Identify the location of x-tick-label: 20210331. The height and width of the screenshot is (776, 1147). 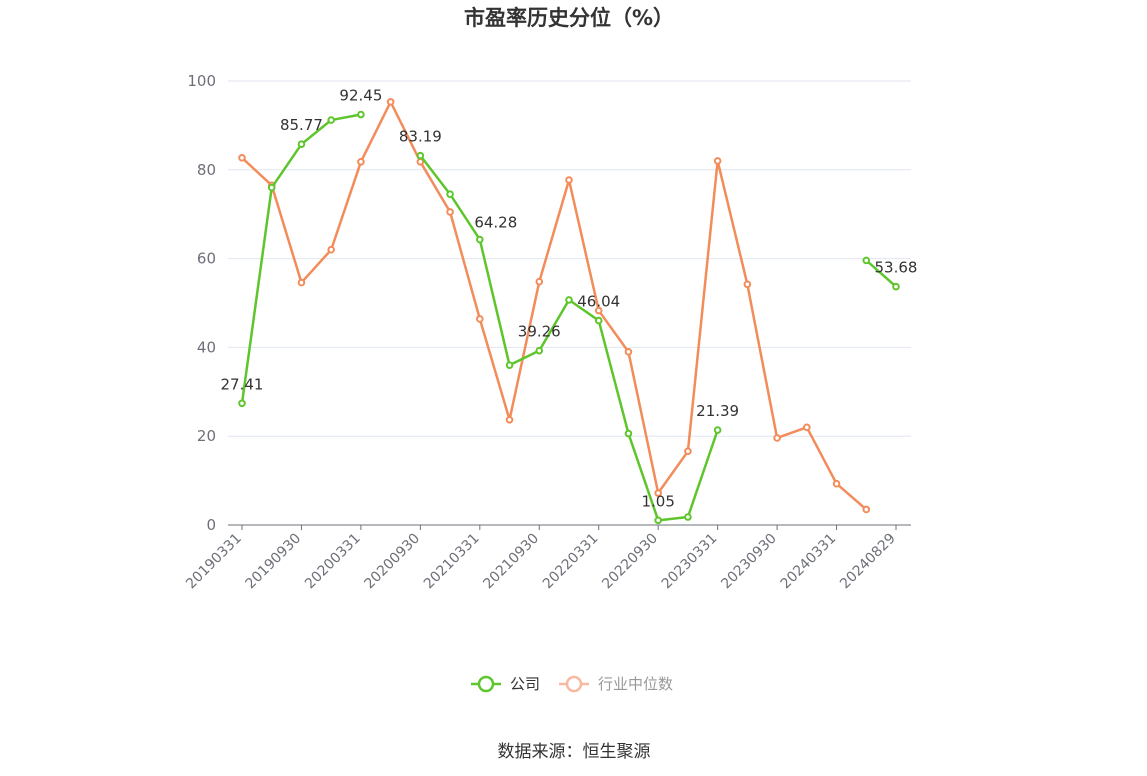
(452, 562).